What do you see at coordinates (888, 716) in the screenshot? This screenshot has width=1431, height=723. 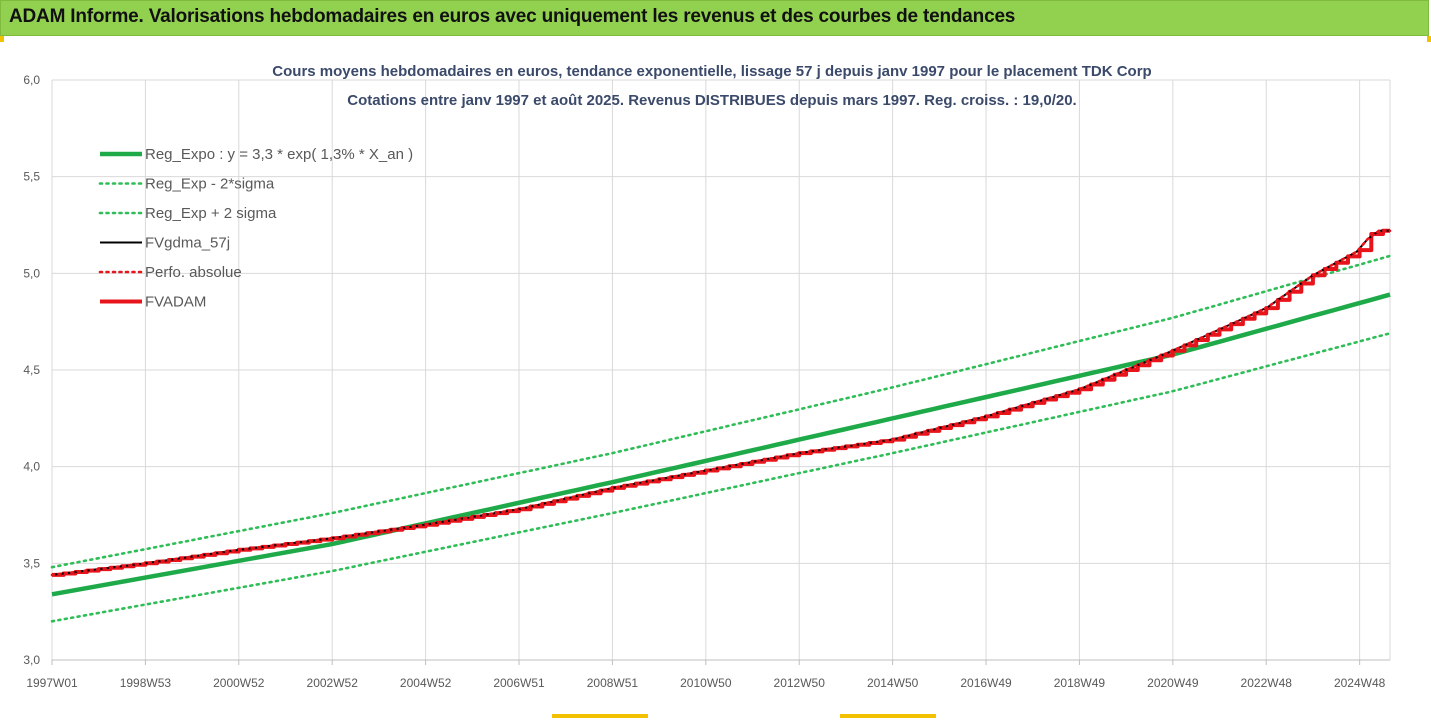 I see `corner-mark-bottom-right` at bounding box center [888, 716].